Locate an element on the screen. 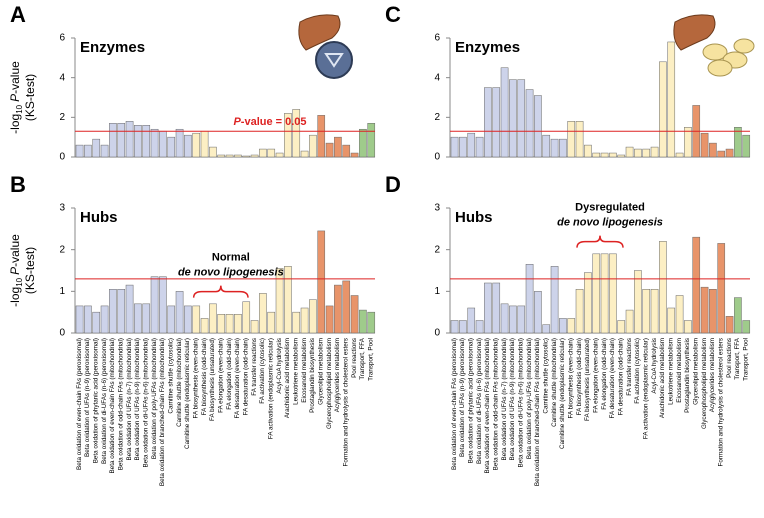  y-tick-label: 4 is located at coordinates (437, 77).